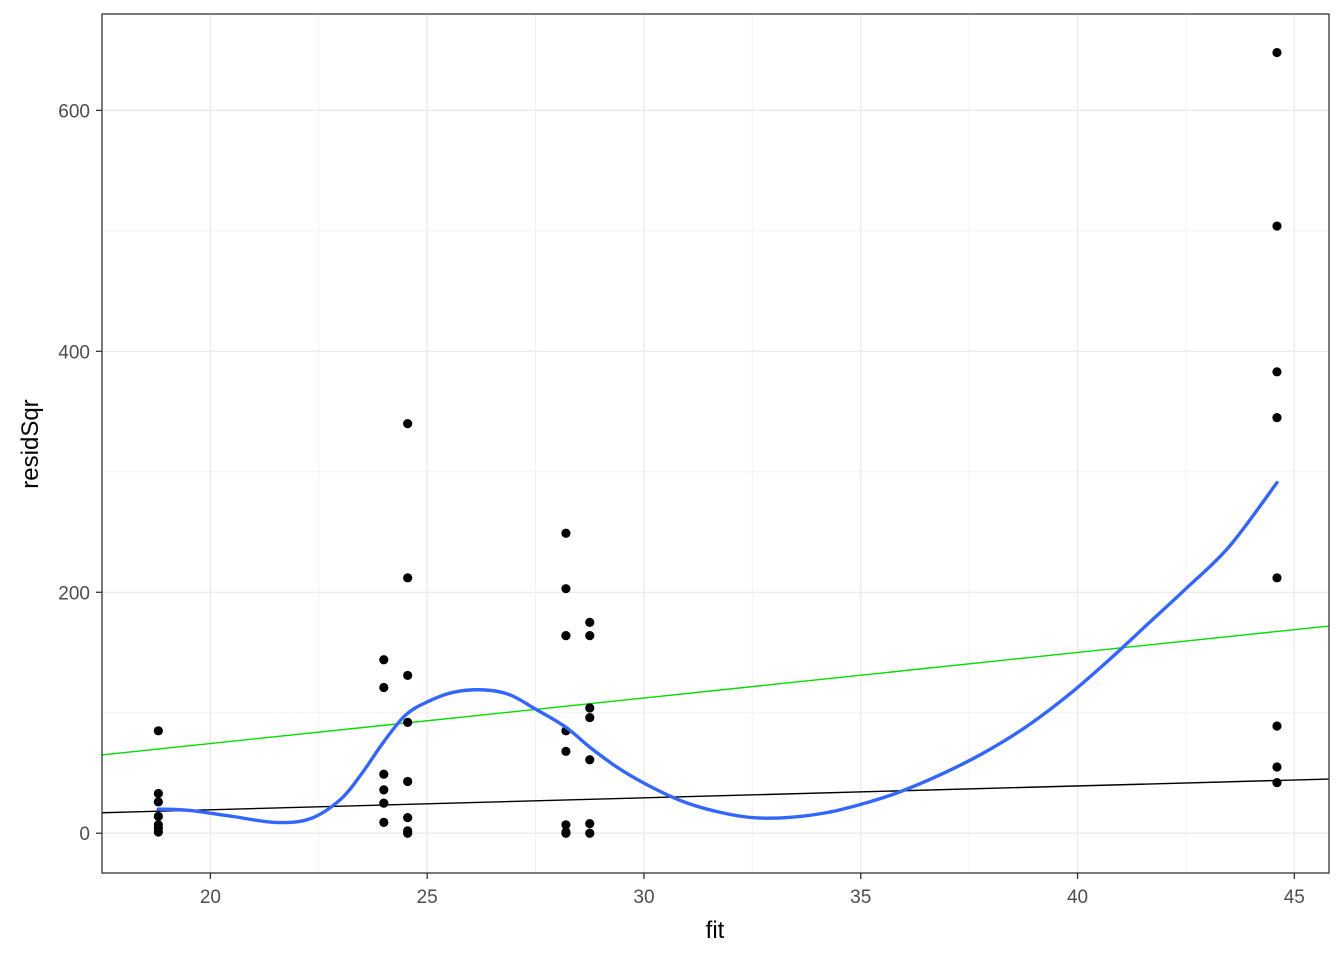 This screenshot has width=1344, height=960. I want to click on y-tick-label-3: 600, so click(74, 111).